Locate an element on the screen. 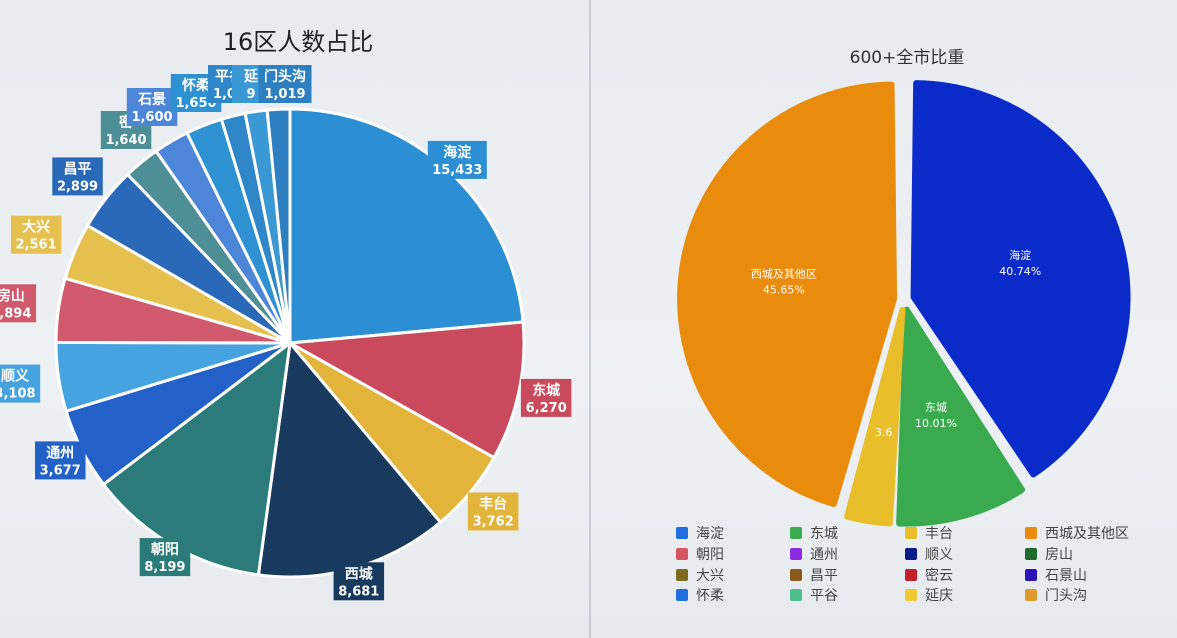  data-label-name: 房山 is located at coordinates (12, 295).